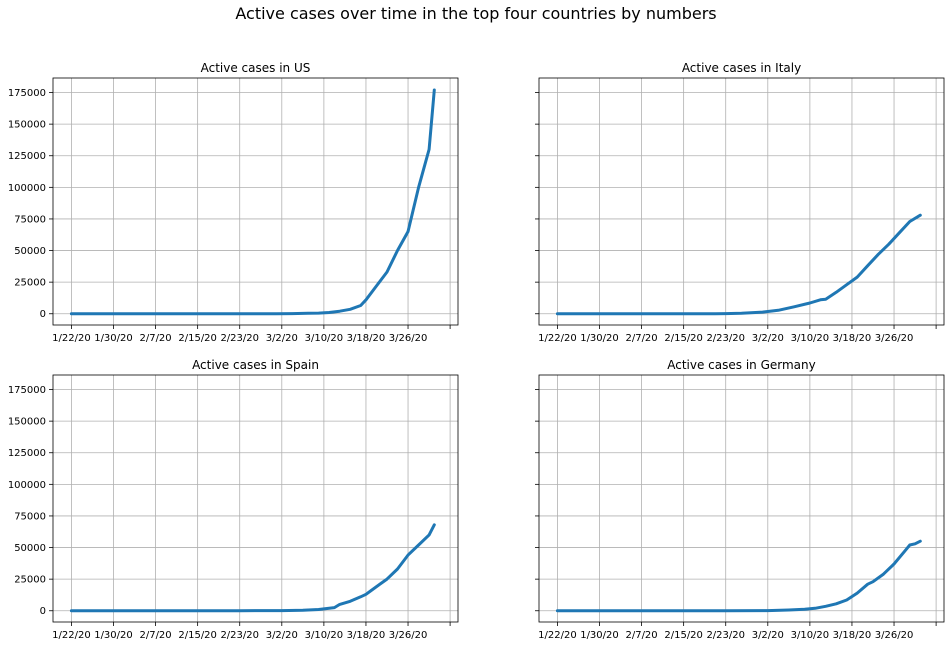 Image resolution: width=952 pixels, height=646 pixels. I want to click on series-germany, so click(738, 576).